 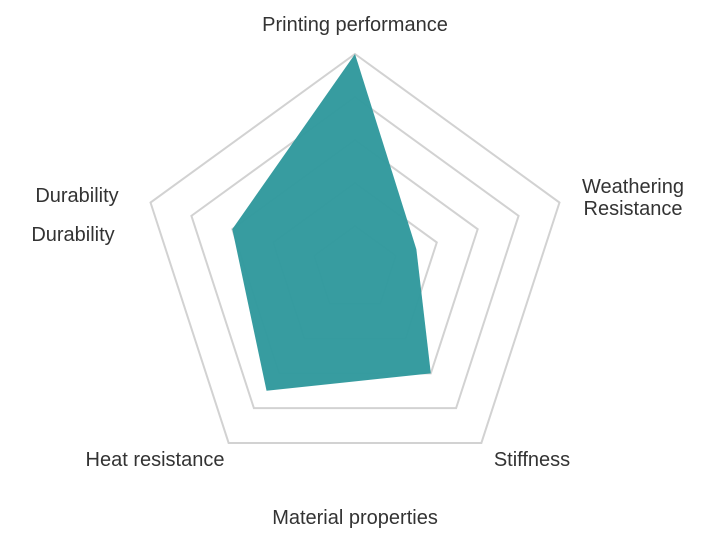 I want to click on axis-label: Weathering Resistance, so click(x=633, y=198).